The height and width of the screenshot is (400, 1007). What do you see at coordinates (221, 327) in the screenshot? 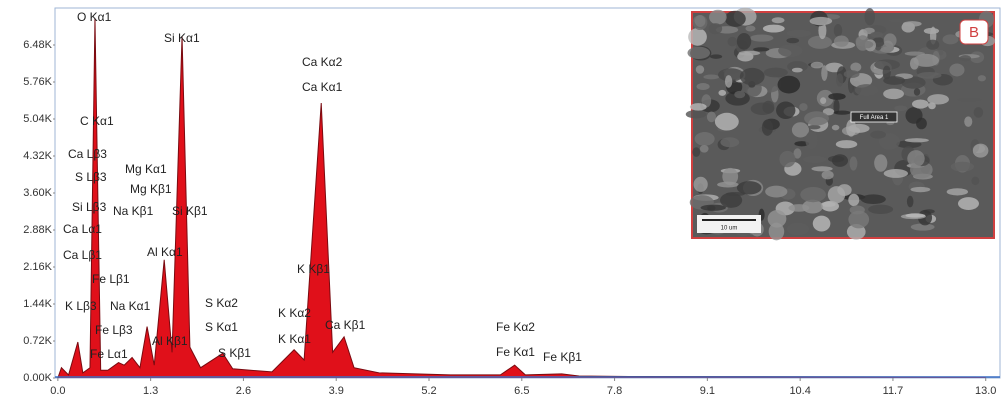
I see `peak-label: S Kα1` at bounding box center [221, 327].